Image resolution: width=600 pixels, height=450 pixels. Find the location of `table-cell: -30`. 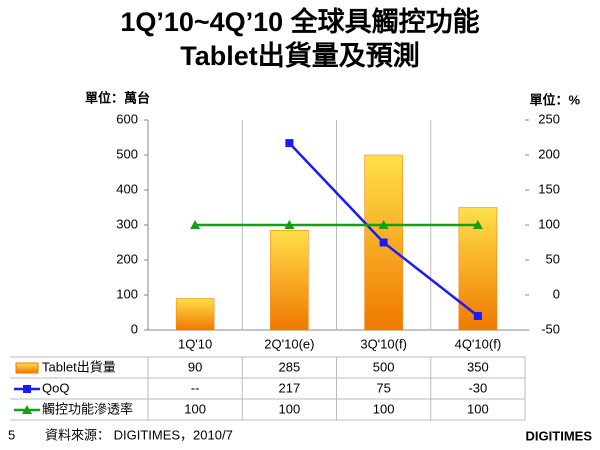

table-cell: -30 is located at coordinates (477, 387).